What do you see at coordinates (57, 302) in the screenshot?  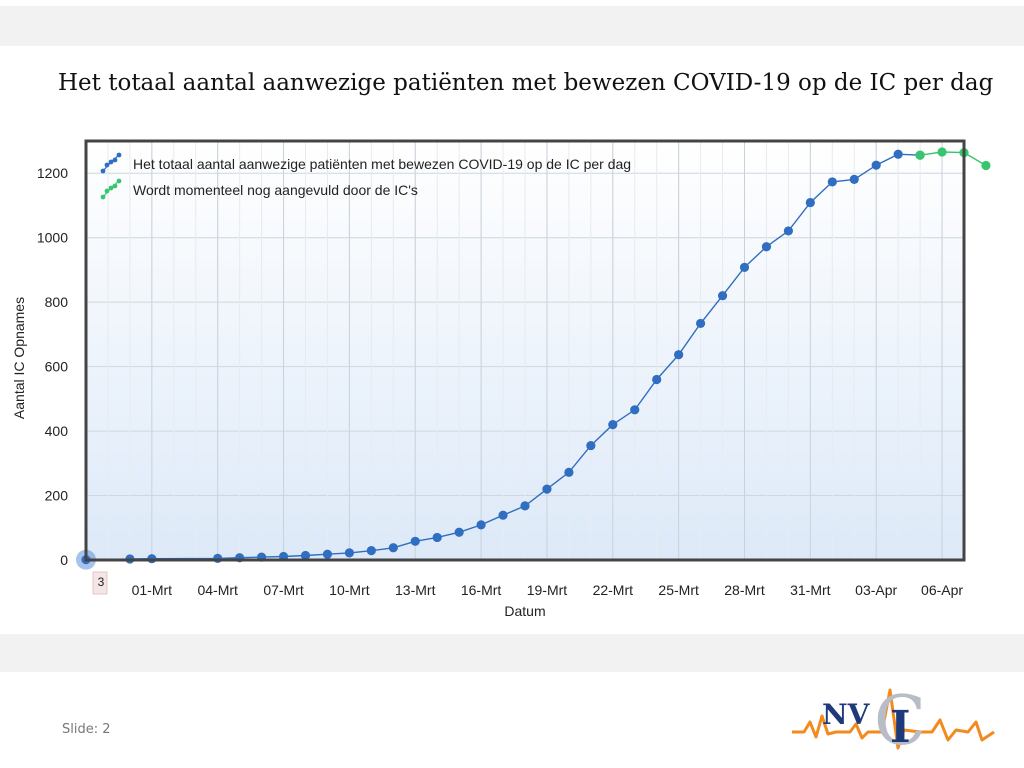 I see `y-tick-label: 800` at bounding box center [57, 302].